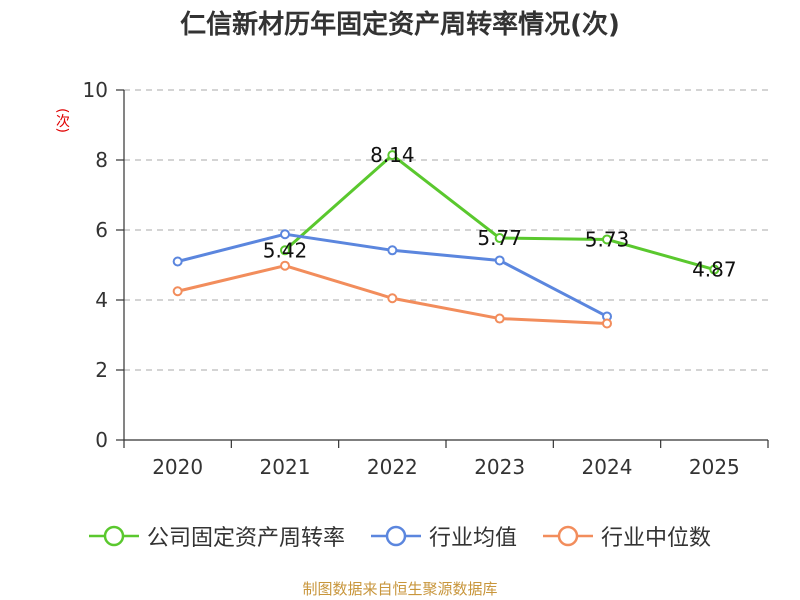  What do you see at coordinates (285, 467) in the screenshot?
I see `x-tick-label: 2021` at bounding box center [285, 467].